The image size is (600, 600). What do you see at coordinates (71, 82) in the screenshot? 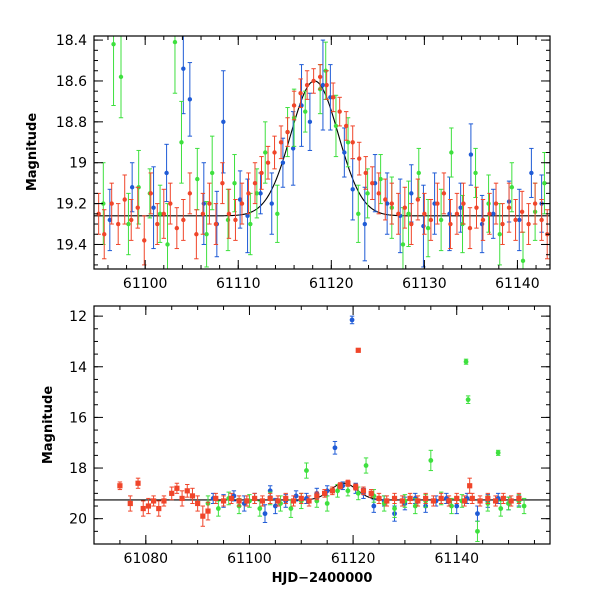
I see `top-y-tick-label: 18.6` at bounding box center [71, 82].